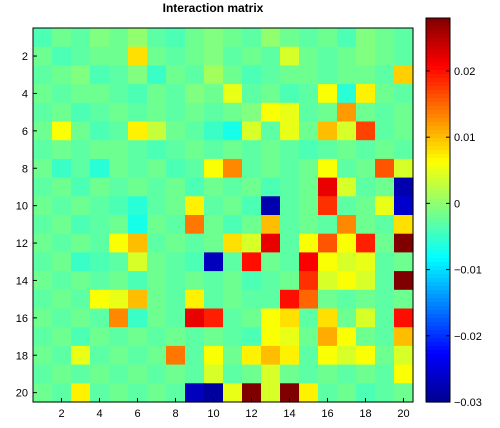 The width and height of the screenshot is (500, 428). I want to click on colorbar-ticks: 0.02 0.01 0 −0.01 −0.02 −0.03, so click(454, 237).